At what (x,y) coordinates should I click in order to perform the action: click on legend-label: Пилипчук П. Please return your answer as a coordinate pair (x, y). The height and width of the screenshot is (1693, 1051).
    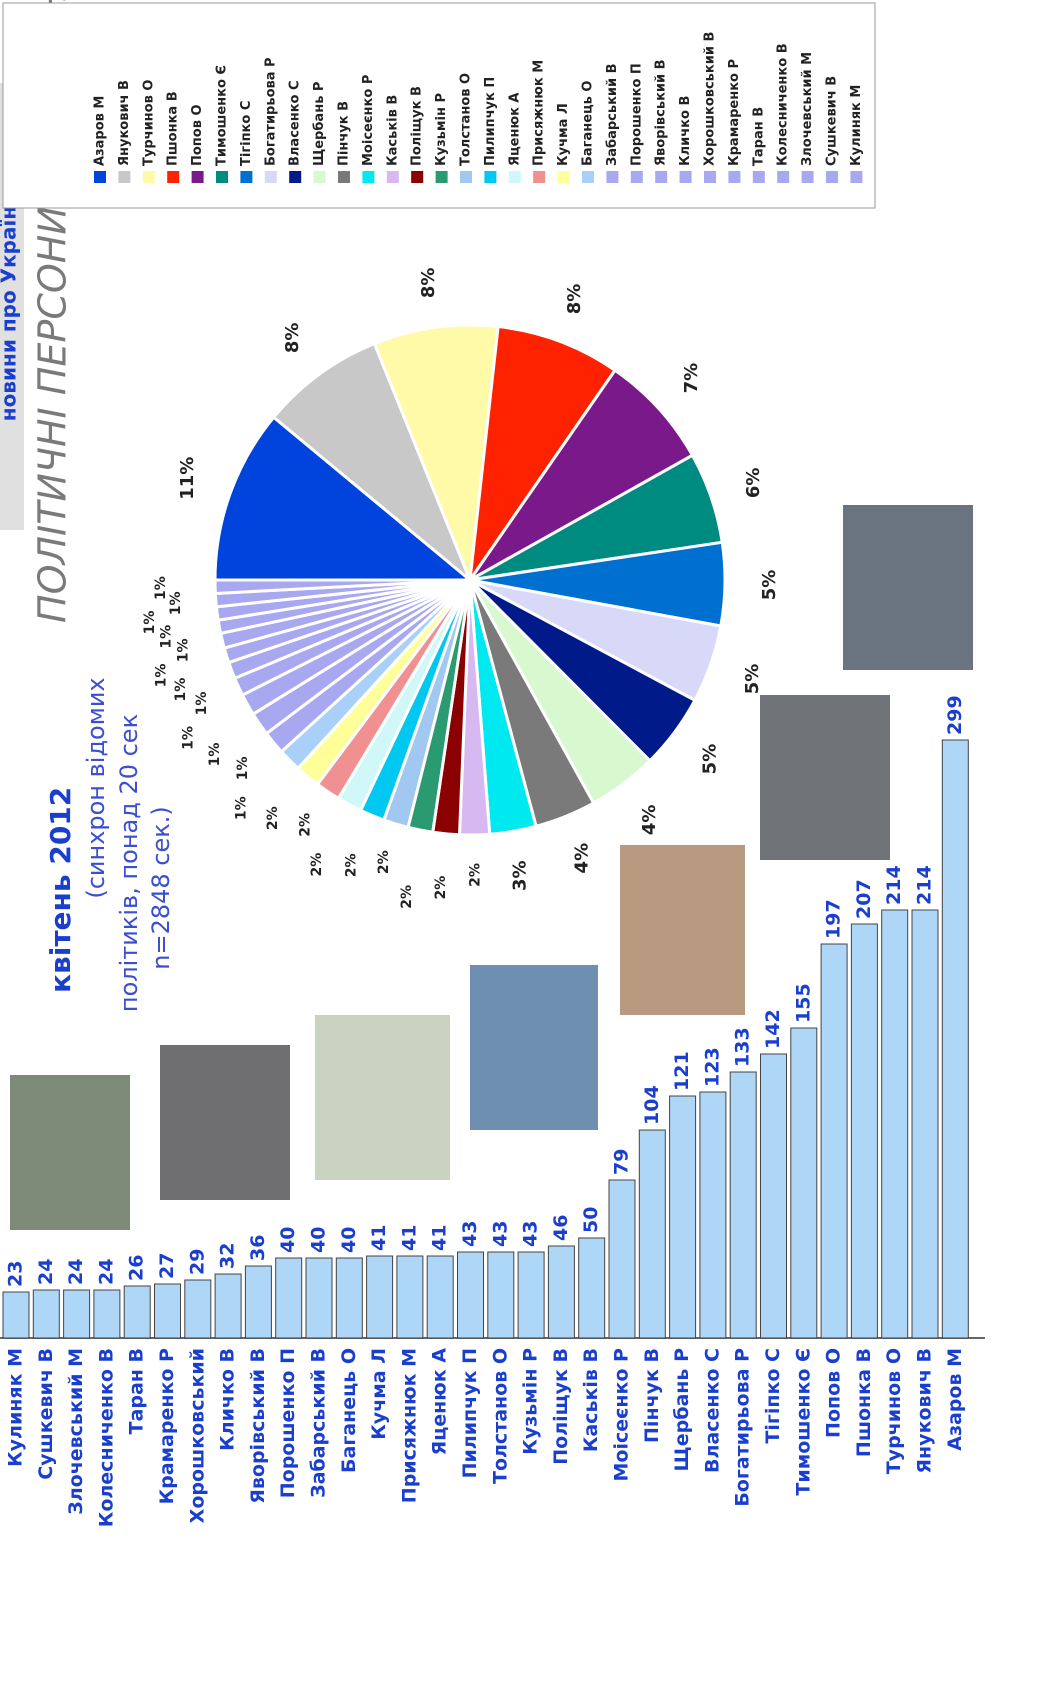
    Looking at the image, I should click on (490, 121).